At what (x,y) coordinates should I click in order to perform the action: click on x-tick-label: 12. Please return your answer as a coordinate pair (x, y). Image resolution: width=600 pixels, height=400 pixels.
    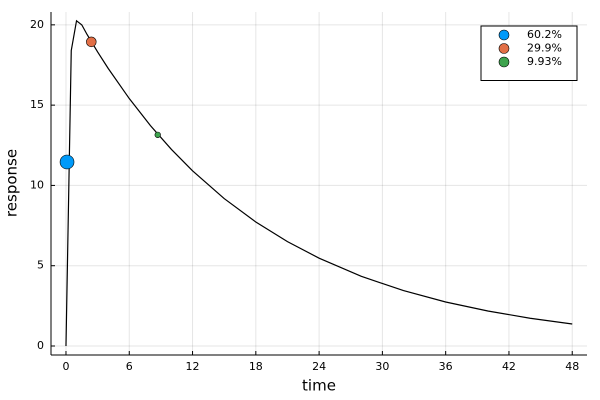
    Looking at the image, I should click on (193, 366).